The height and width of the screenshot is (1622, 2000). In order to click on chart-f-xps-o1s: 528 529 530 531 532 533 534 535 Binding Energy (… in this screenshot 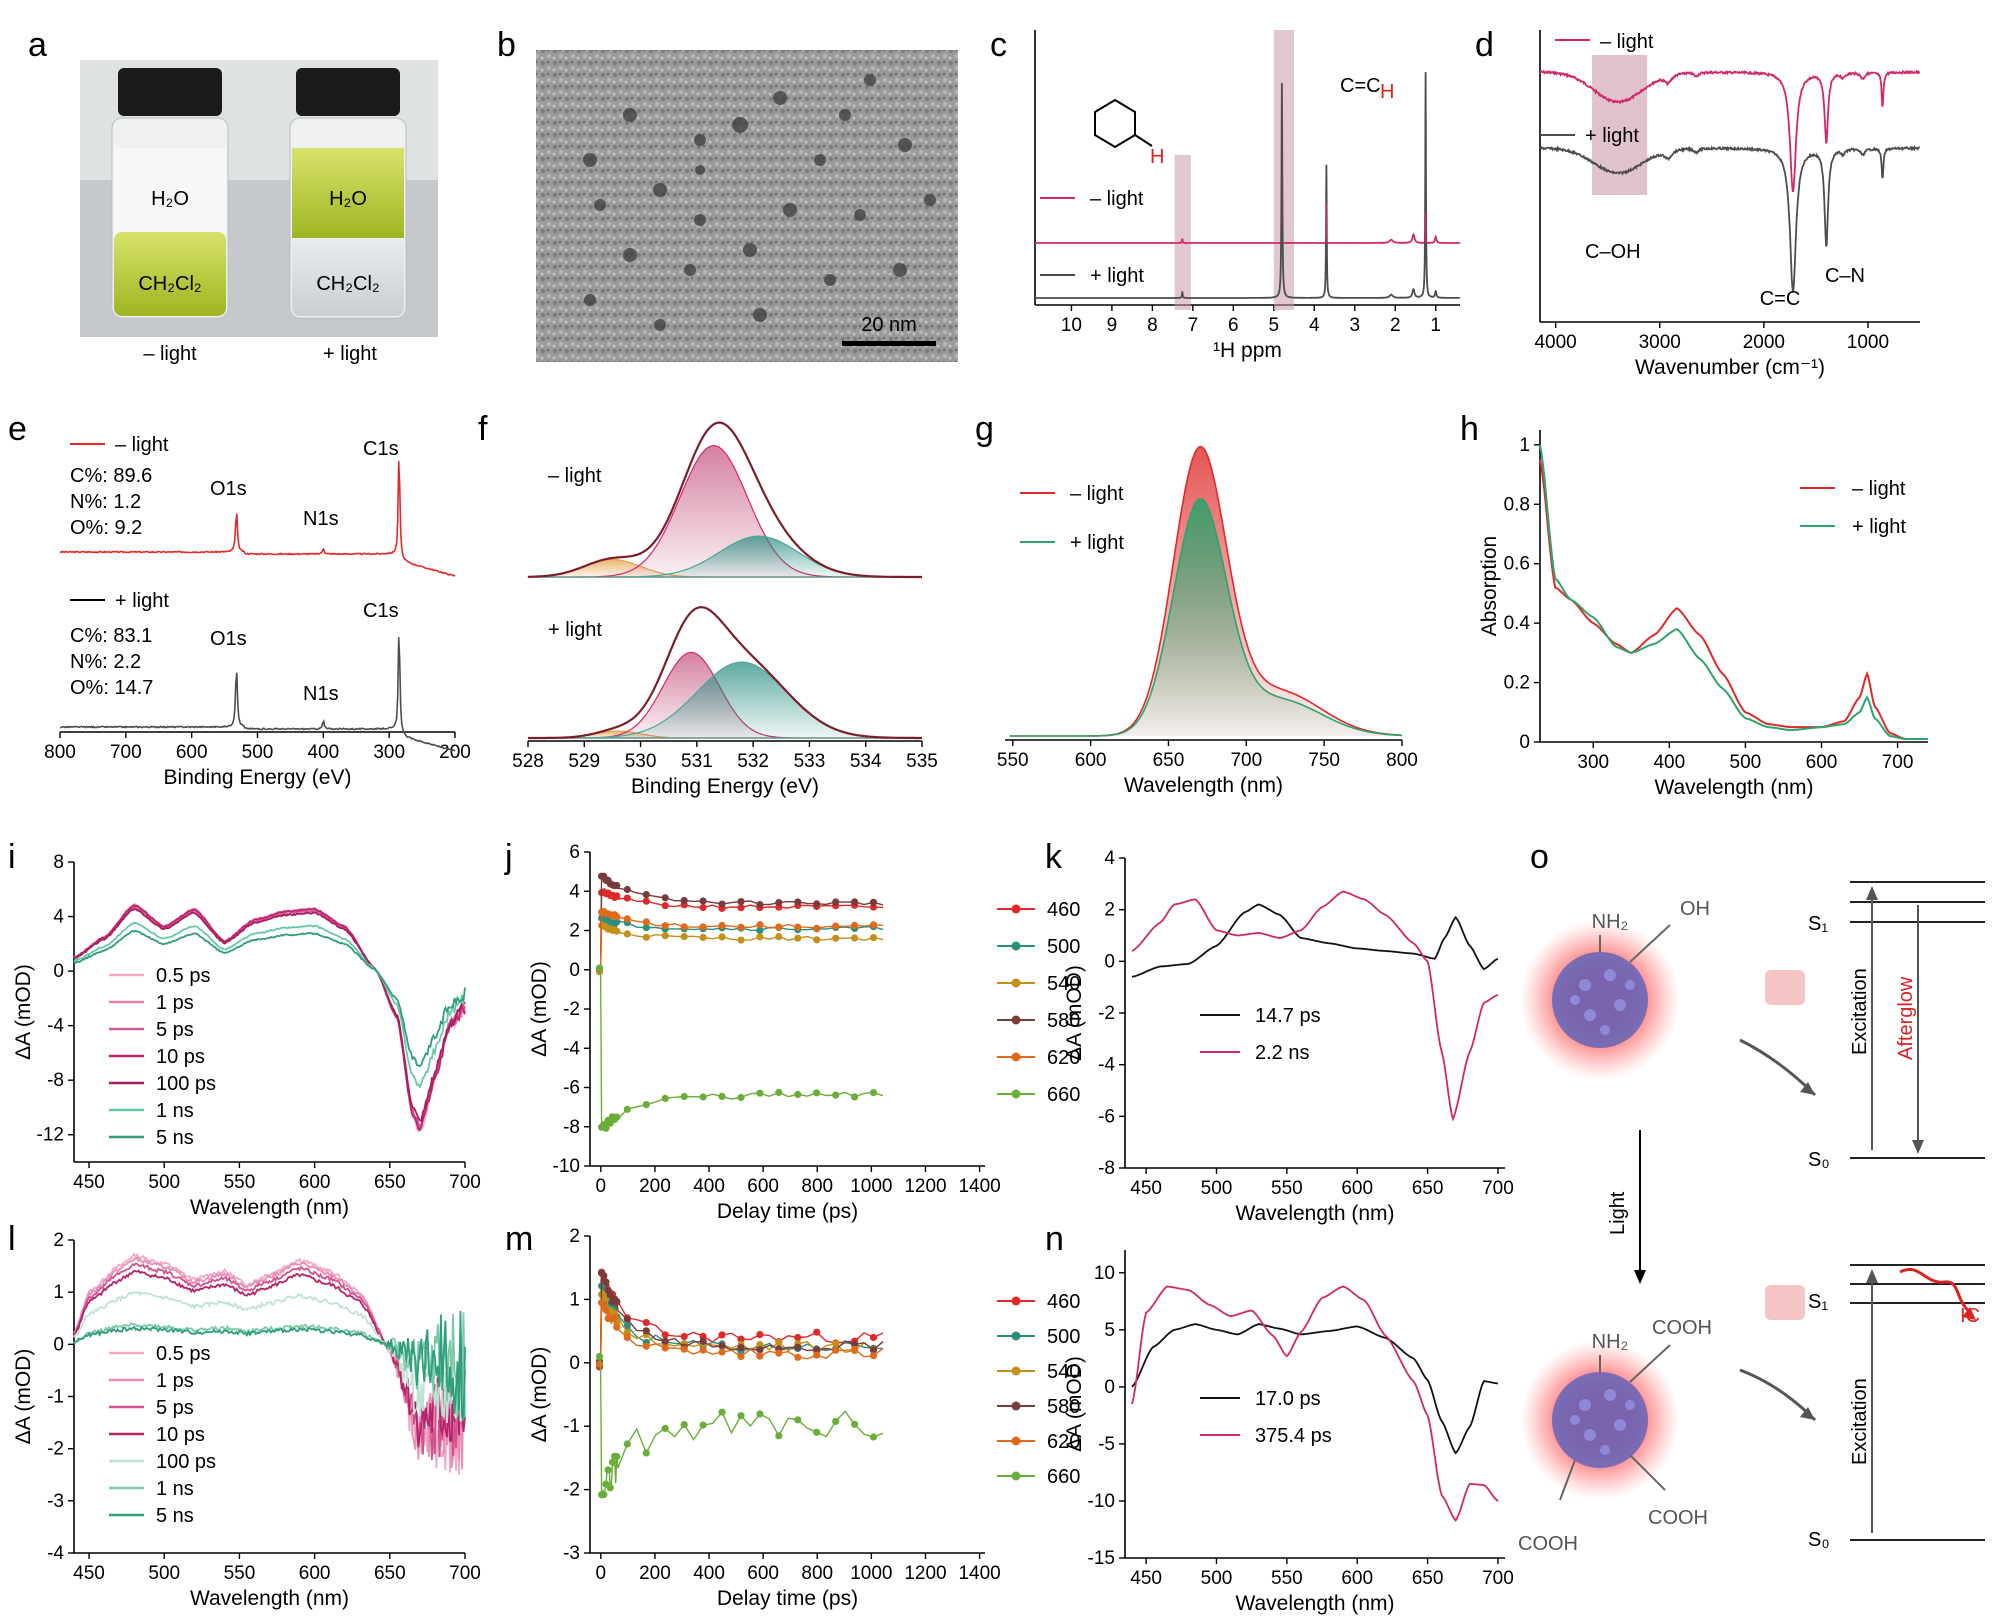, I will do `click(725, 609)`.